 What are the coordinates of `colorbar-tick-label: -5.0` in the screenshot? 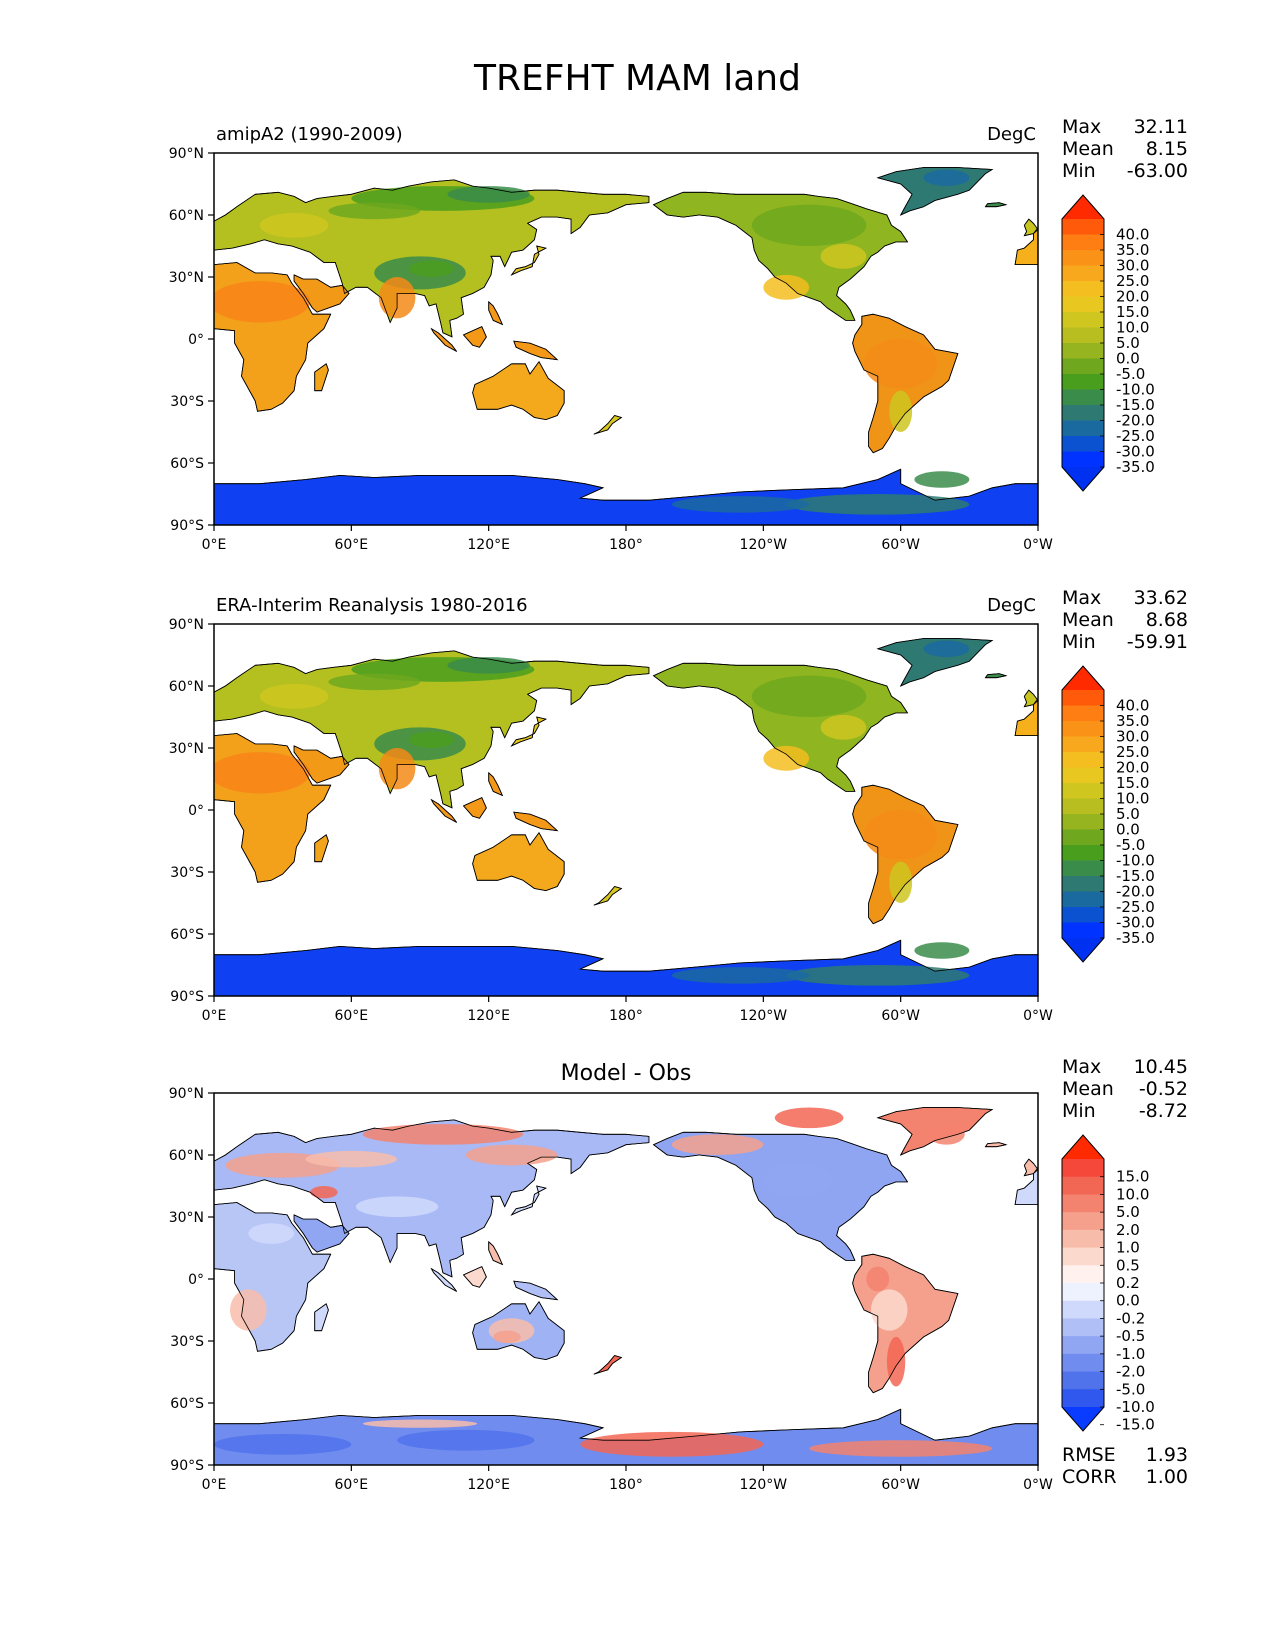 It's located at (1130, 1389).